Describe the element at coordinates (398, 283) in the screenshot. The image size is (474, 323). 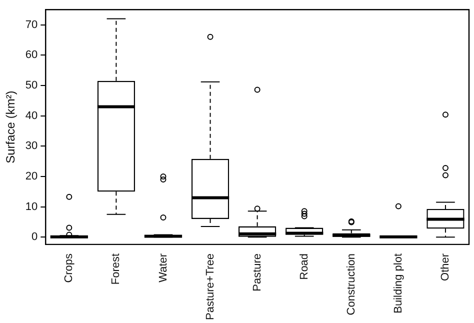
I see `x-tick-label: Building plot` at that location.